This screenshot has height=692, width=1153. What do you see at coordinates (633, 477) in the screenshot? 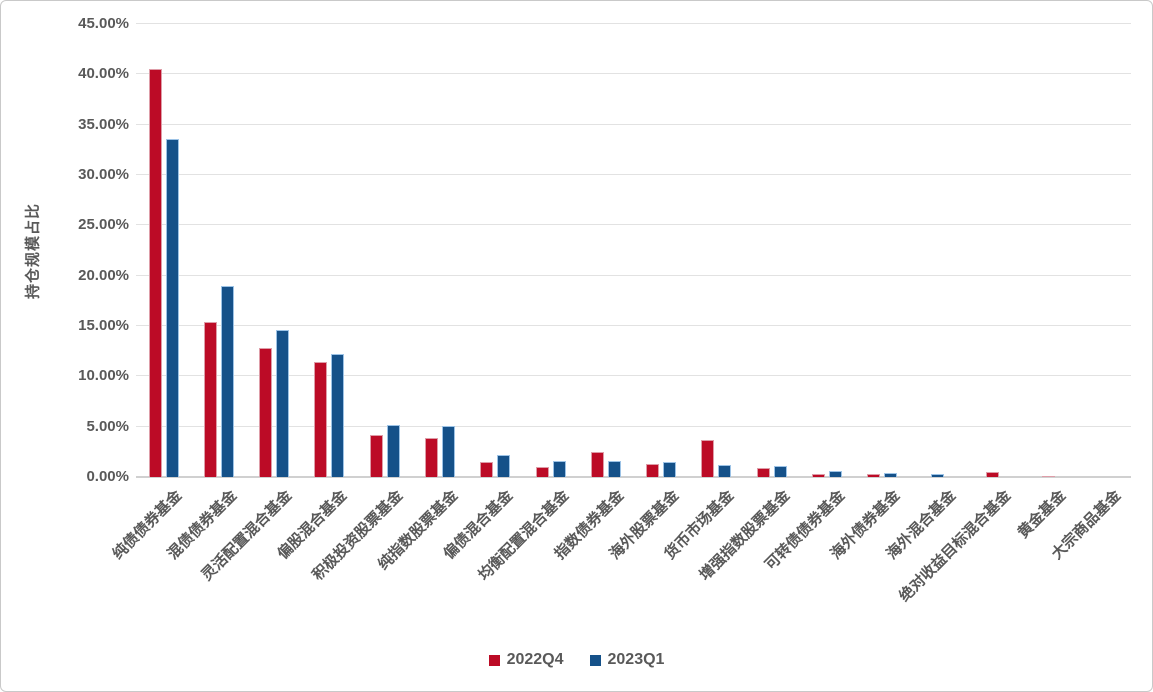
I see `x-axis-line` at bounding box center [633, 477].